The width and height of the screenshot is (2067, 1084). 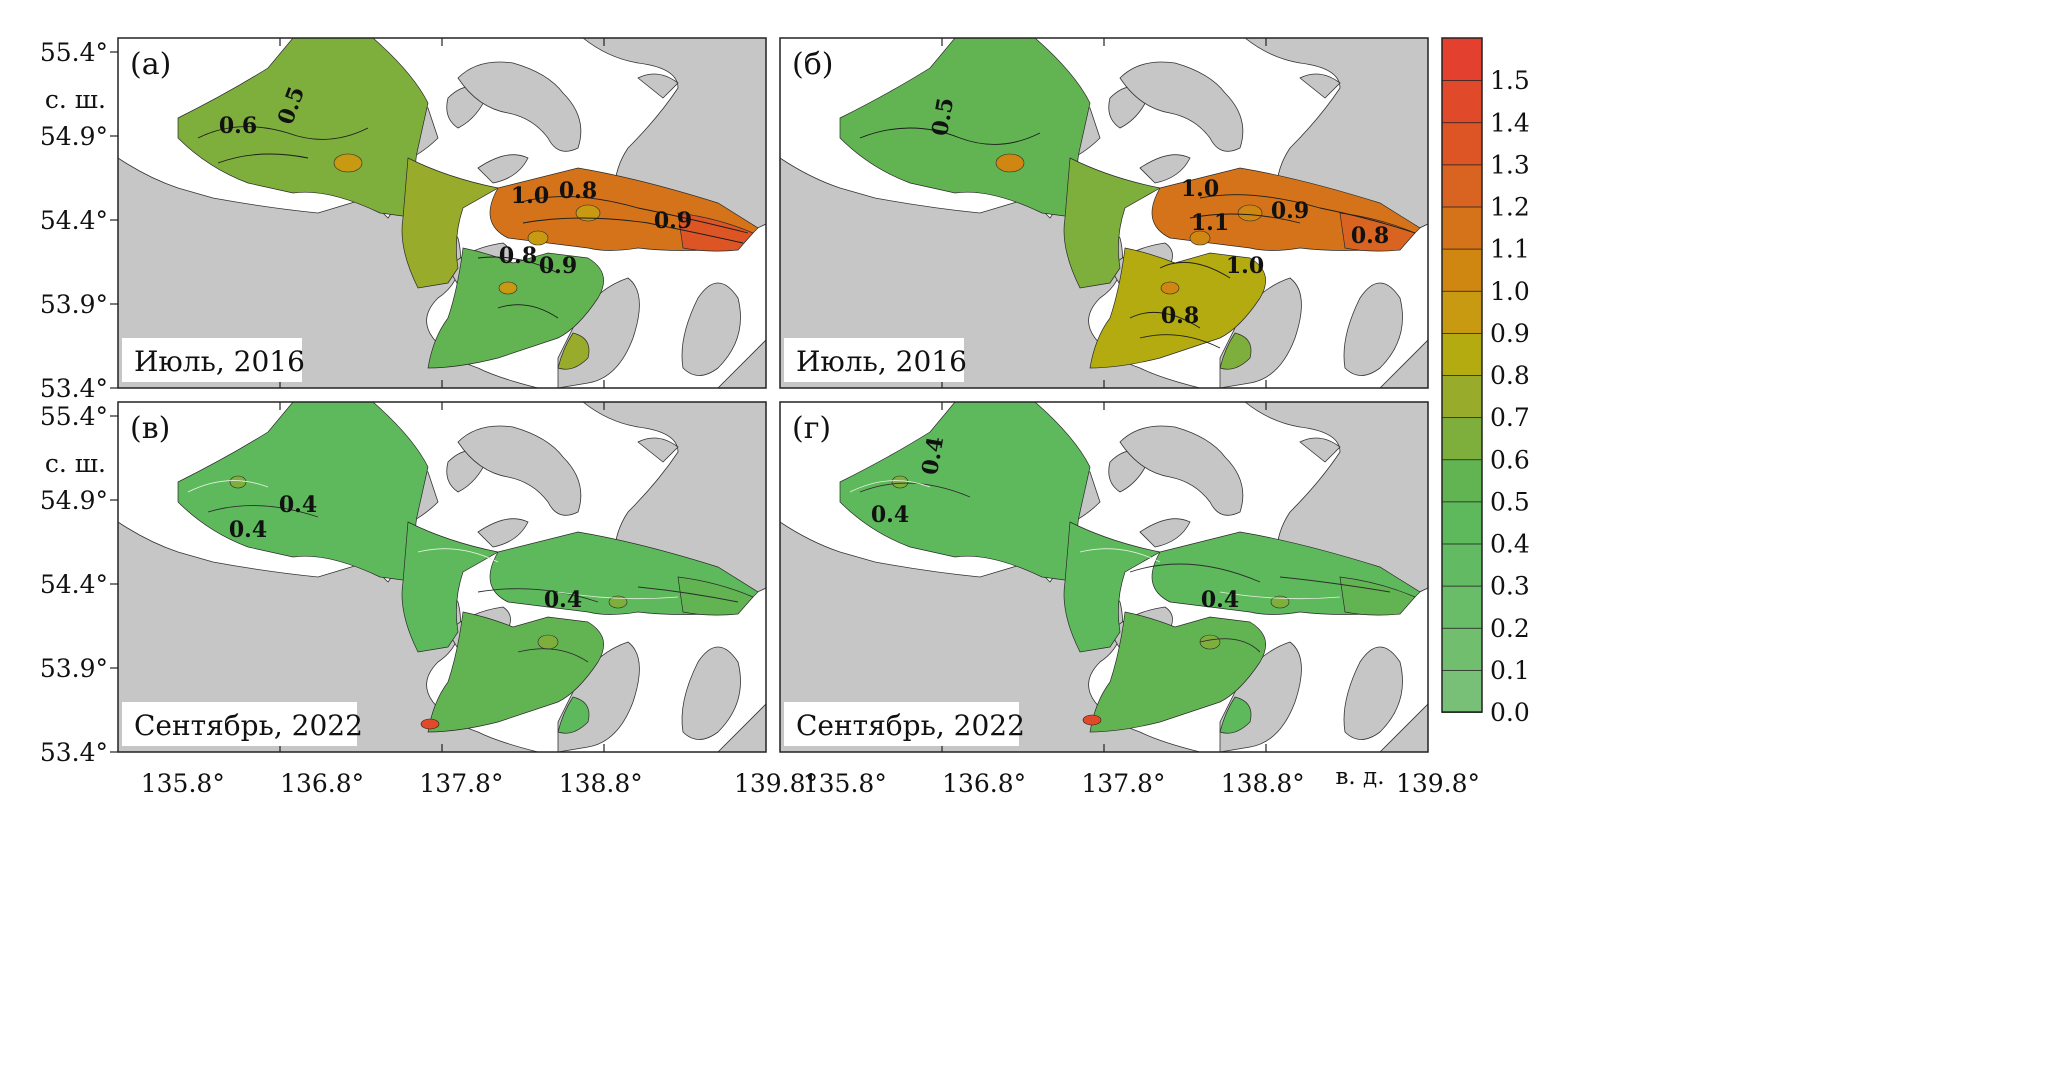 I want to click on colorbar-tick-label: 0.3, so click(x=1510, y=586).